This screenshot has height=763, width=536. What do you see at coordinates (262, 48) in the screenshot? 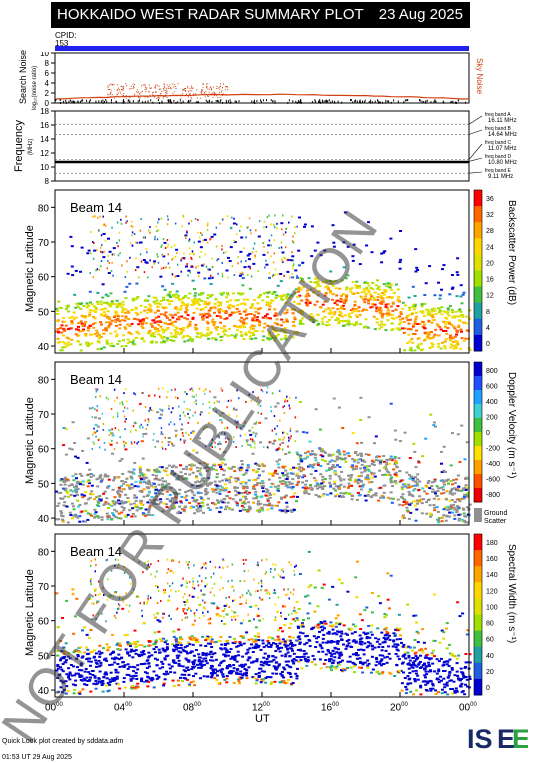
I see `cpid-bar` at bounding box center [262, 48].